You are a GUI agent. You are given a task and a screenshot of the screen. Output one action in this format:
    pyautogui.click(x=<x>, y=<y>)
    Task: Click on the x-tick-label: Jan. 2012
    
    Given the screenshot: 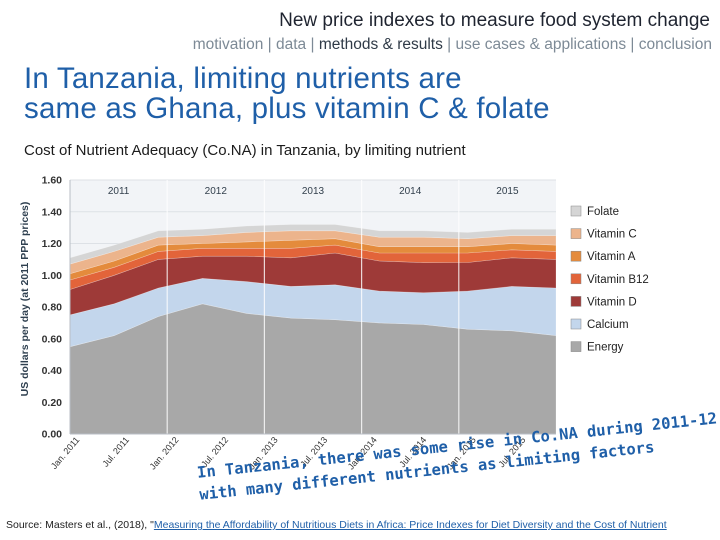 What is the action you would take?
    pyautogui.click(x=164, y=453)
    